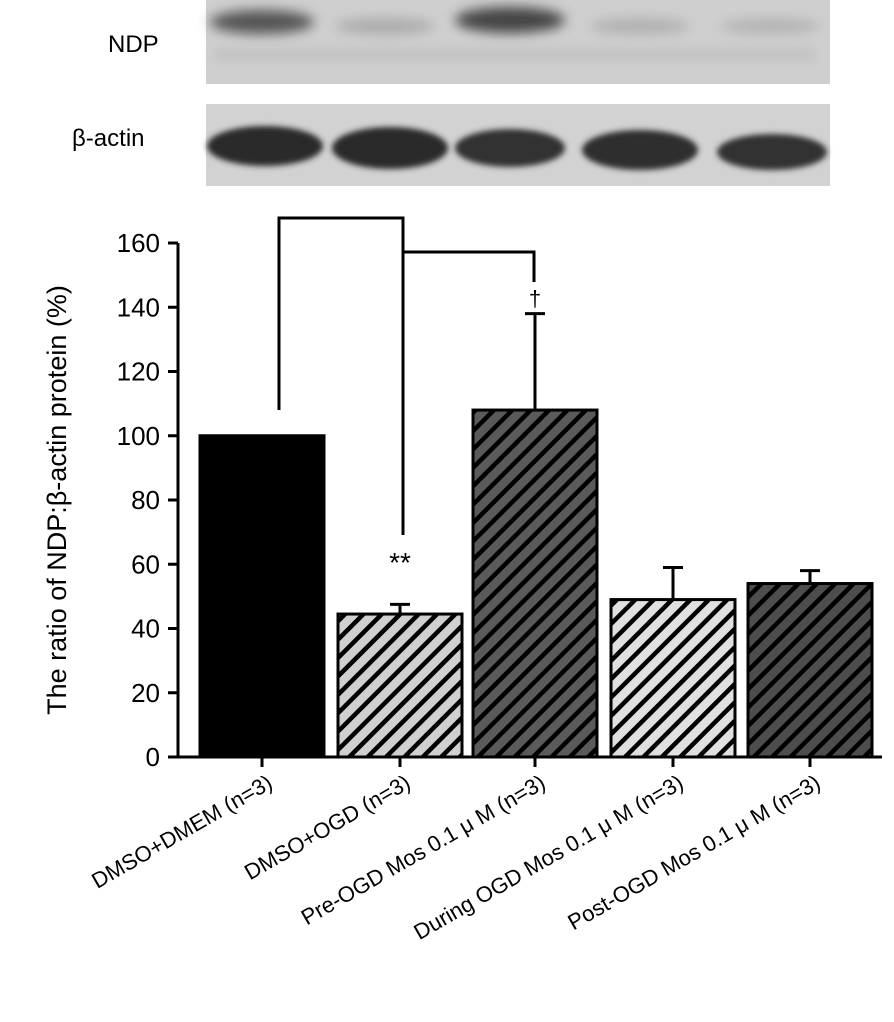  Describe the element at coordinates (693, 852) in the screenshot. I see `x-tick-label: Post-OGD Mos 0.1 μ M (n=3)` at that location.